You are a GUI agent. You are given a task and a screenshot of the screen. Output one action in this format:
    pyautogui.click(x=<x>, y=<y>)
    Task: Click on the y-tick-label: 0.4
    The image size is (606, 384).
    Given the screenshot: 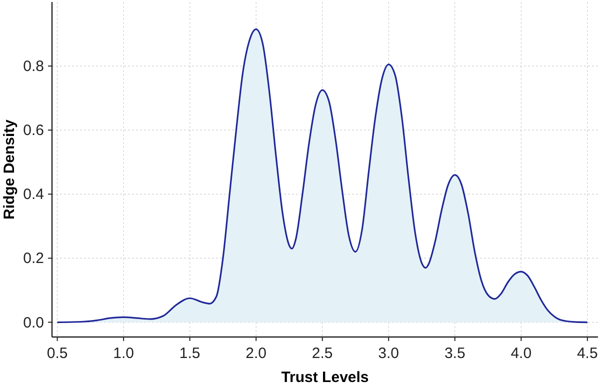 What is the action you would take?
    pyautogui.click(x=33, y=195)
    